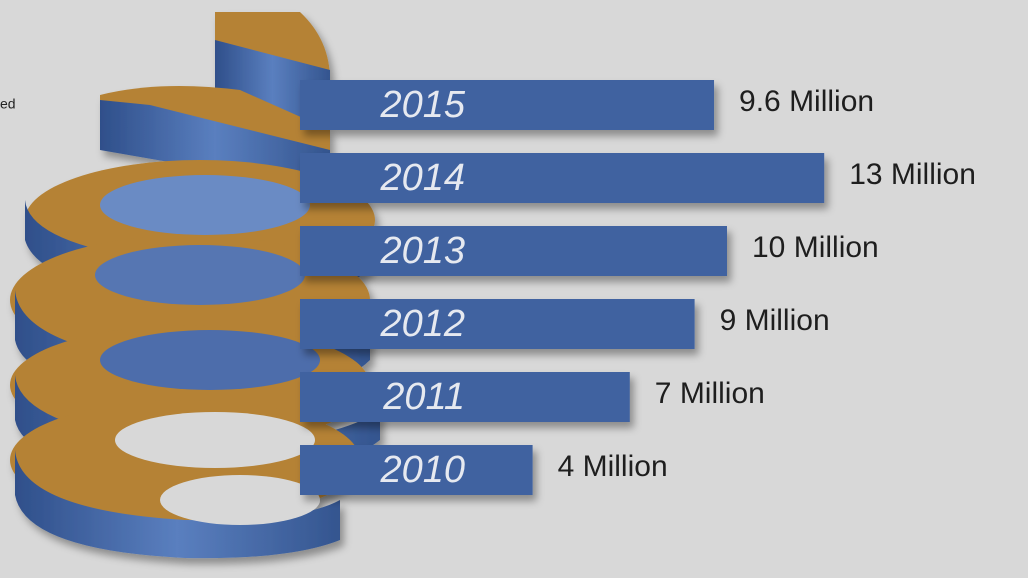  What do you see at coordinates (912, 174) in the screenshot?
I see `value-label: 13 Million` at bounding box center [912, 174].